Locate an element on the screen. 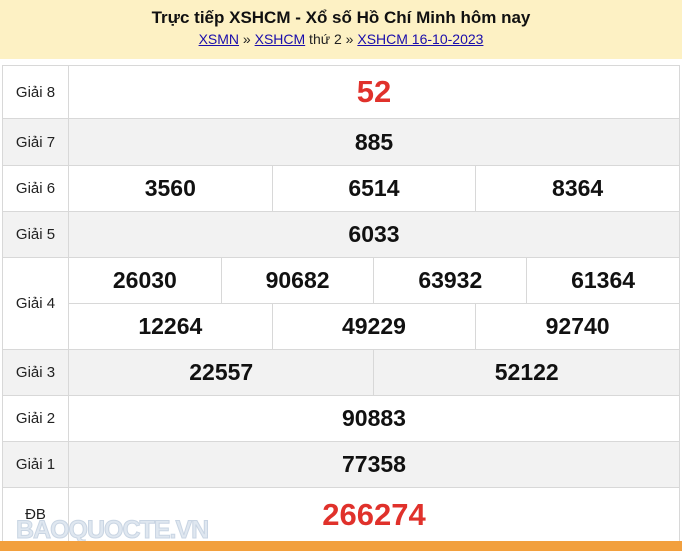 Image resolution: width=682 pixels, height=551 pixels. prize-number: 61364 is located at coordinates (603, 280).